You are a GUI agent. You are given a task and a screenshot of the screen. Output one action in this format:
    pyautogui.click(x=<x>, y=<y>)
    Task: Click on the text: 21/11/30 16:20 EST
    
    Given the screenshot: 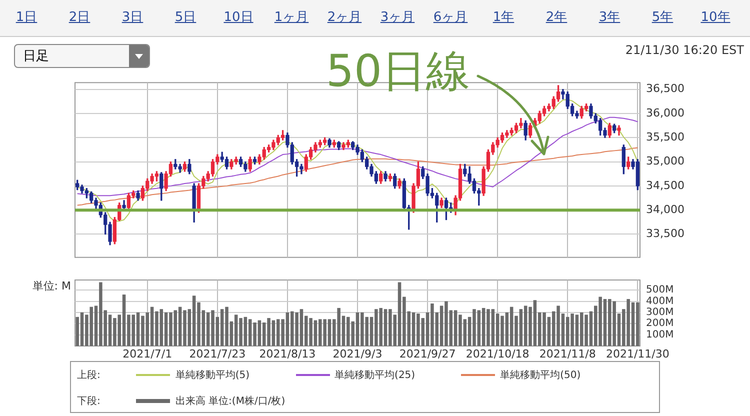 What is the action you would take?
    pyautogui.click(x=684, y=50)
    